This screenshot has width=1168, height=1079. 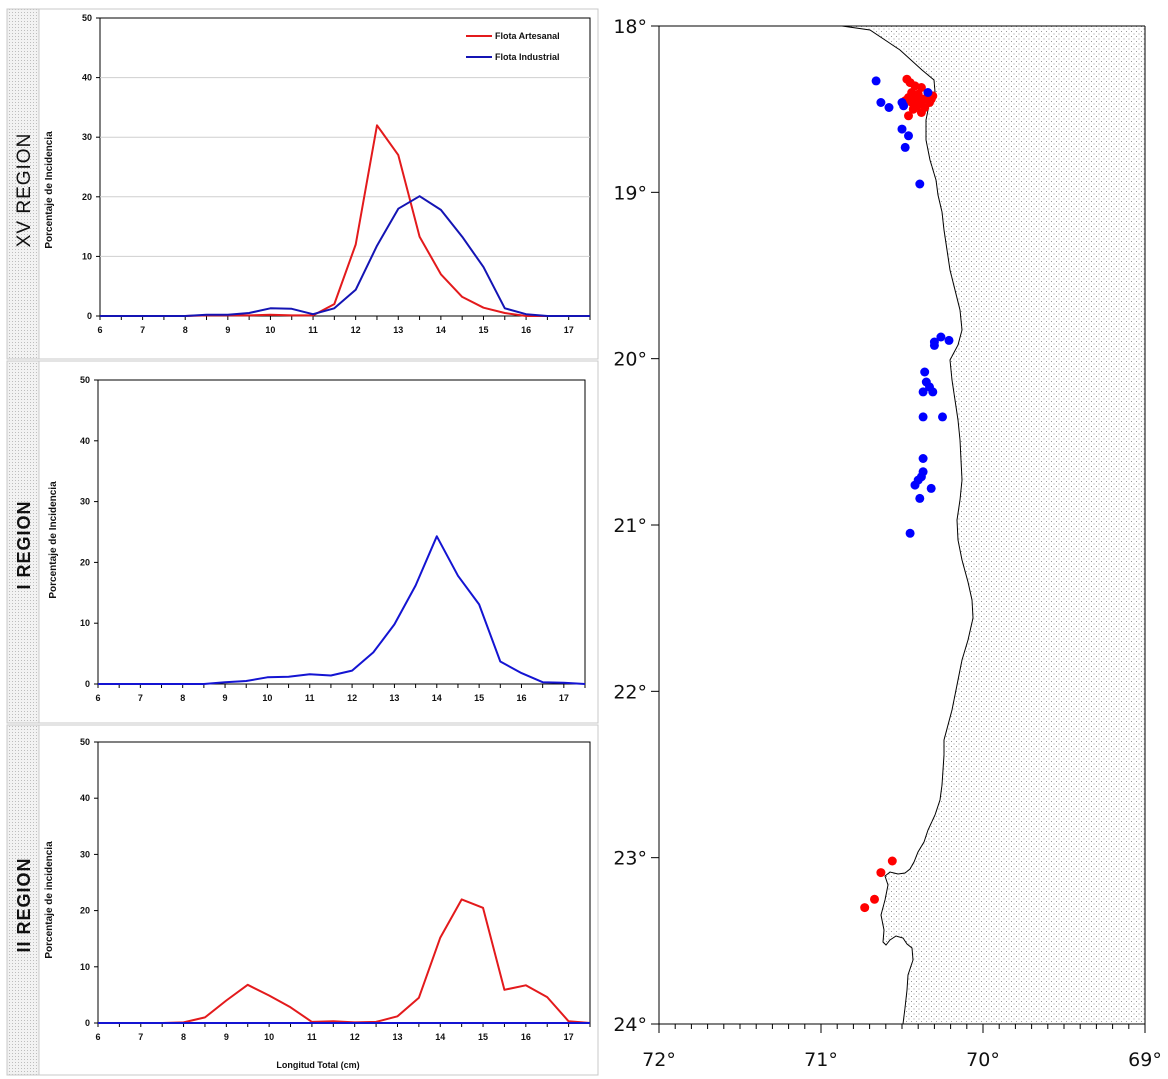 What do you see at coordinates (1145, 1060) in the screenshot?
I see `map-x-tick-label: 69°` at bounding box center [1145, 1060].